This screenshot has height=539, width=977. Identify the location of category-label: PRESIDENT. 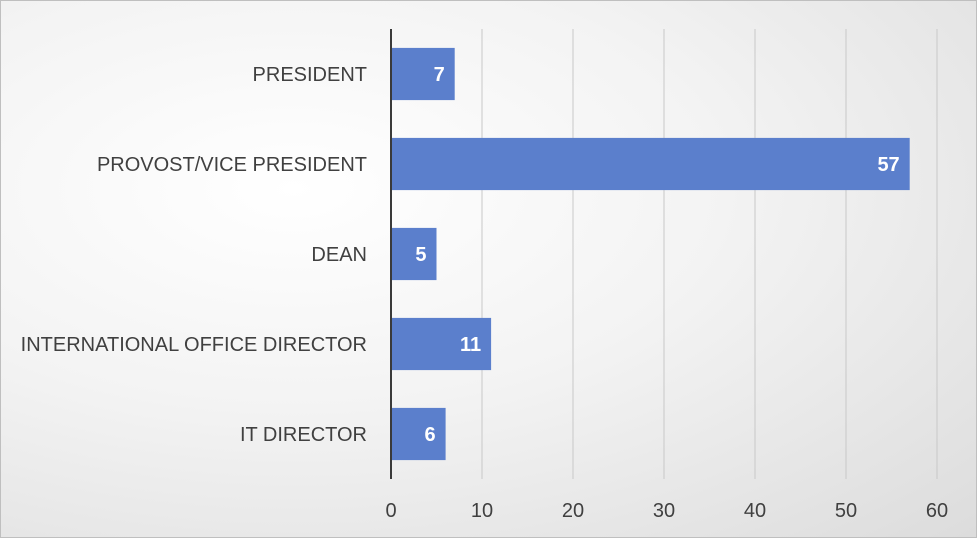
(310, 75).